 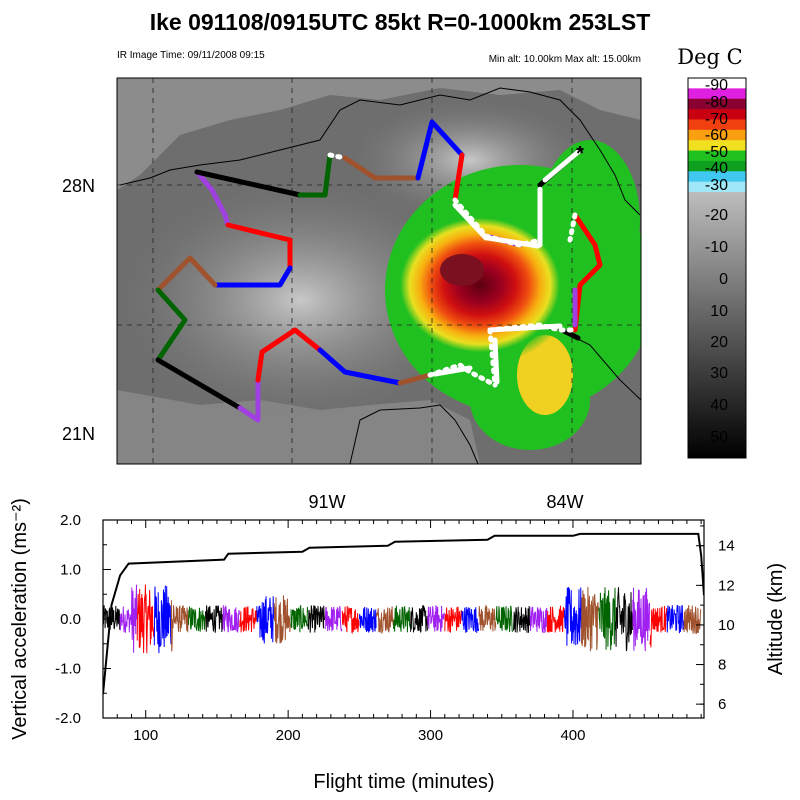 I want to click on y2-tick-label: 12, so click(x=726, y=585).